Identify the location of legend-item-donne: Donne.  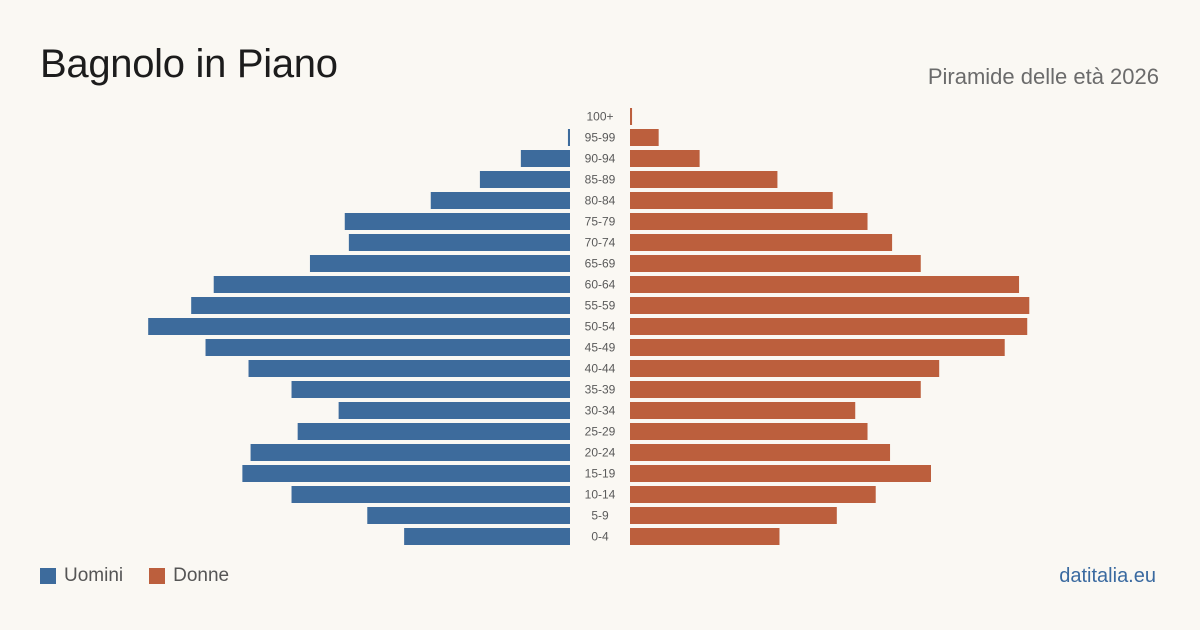
(189, 576).